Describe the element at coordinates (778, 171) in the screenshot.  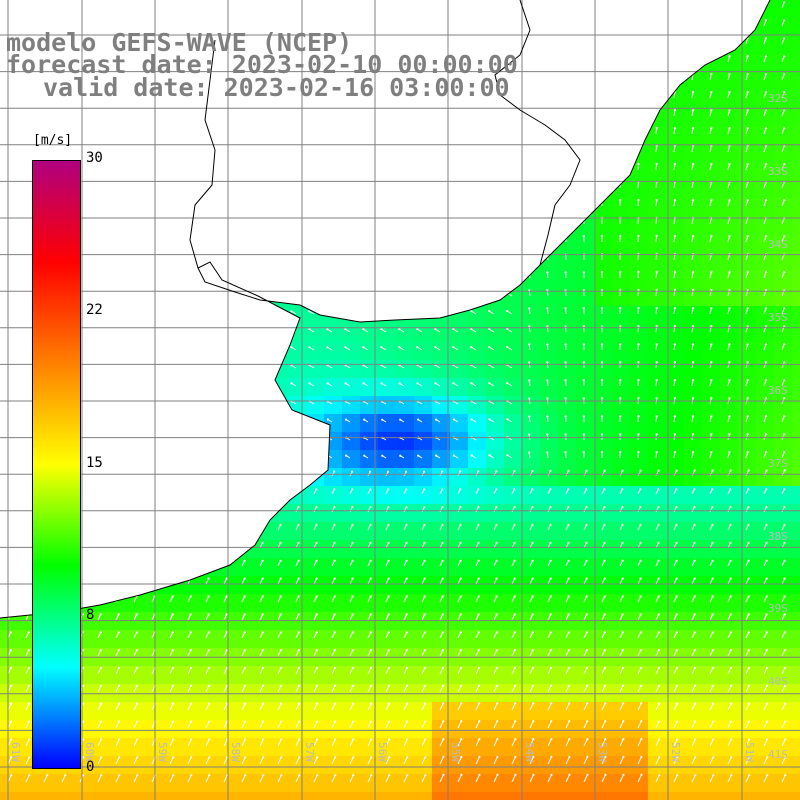
I see `lat-label: 33S` at that location.